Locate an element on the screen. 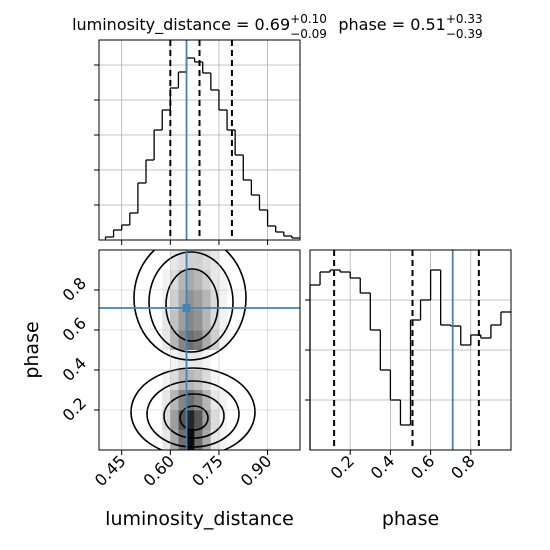 The image size is (550, 550). title-sub: −0.09 is located at coordinates (308, 34).